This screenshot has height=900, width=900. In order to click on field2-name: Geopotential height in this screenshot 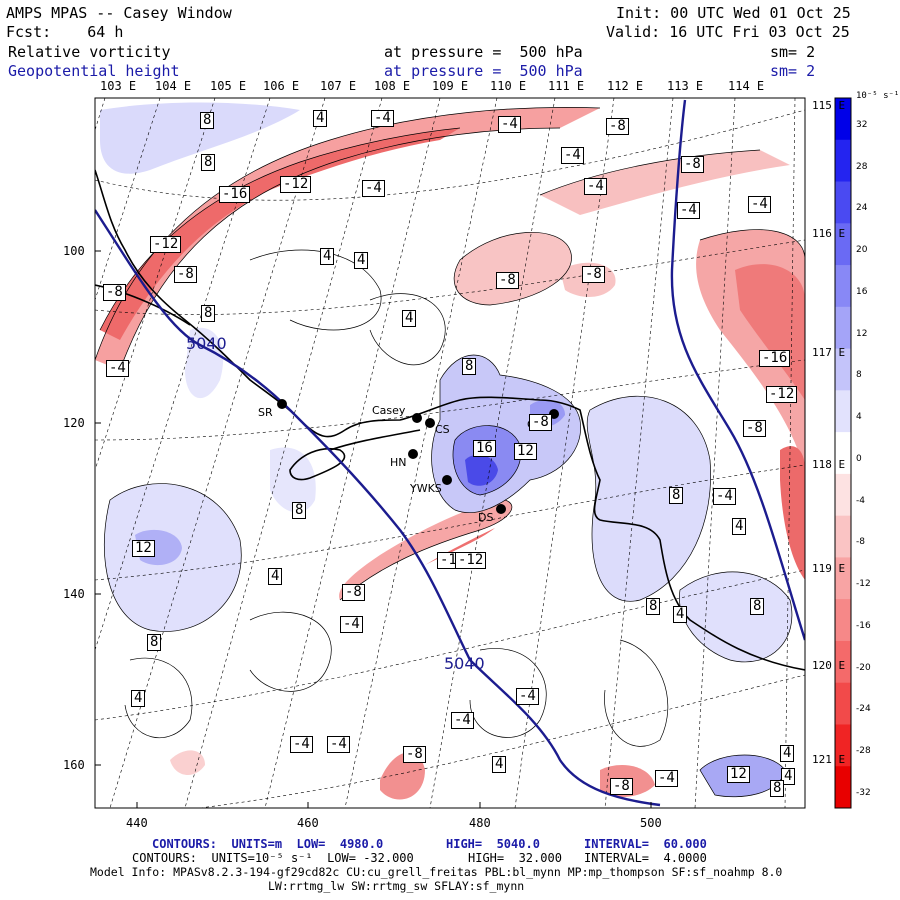, I will do `click(94, 71)`.